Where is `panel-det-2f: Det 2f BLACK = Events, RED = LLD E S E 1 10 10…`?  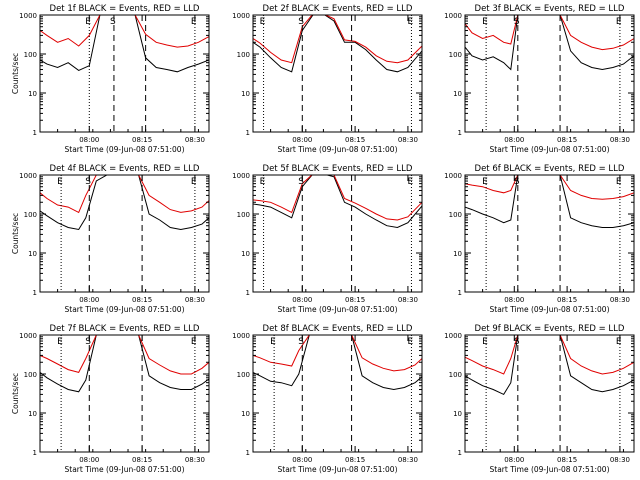
panel-det-2f: Det 2f BLACK = Events, RED = LLD E S E 1 10 10… is located at coordinates (327, 79).